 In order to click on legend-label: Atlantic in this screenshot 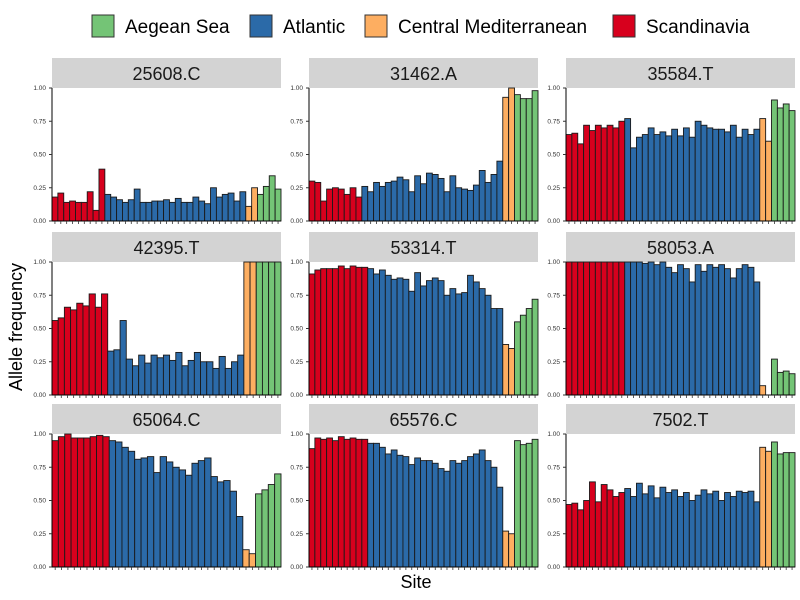, I will do `click(314, 27)`.